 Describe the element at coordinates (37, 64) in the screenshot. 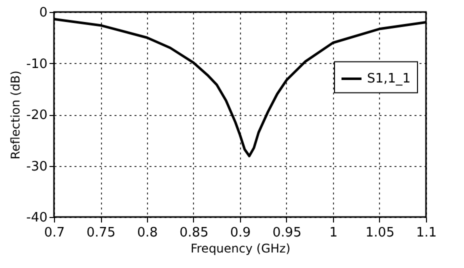

I see `y-tick-label: -10` at that location.